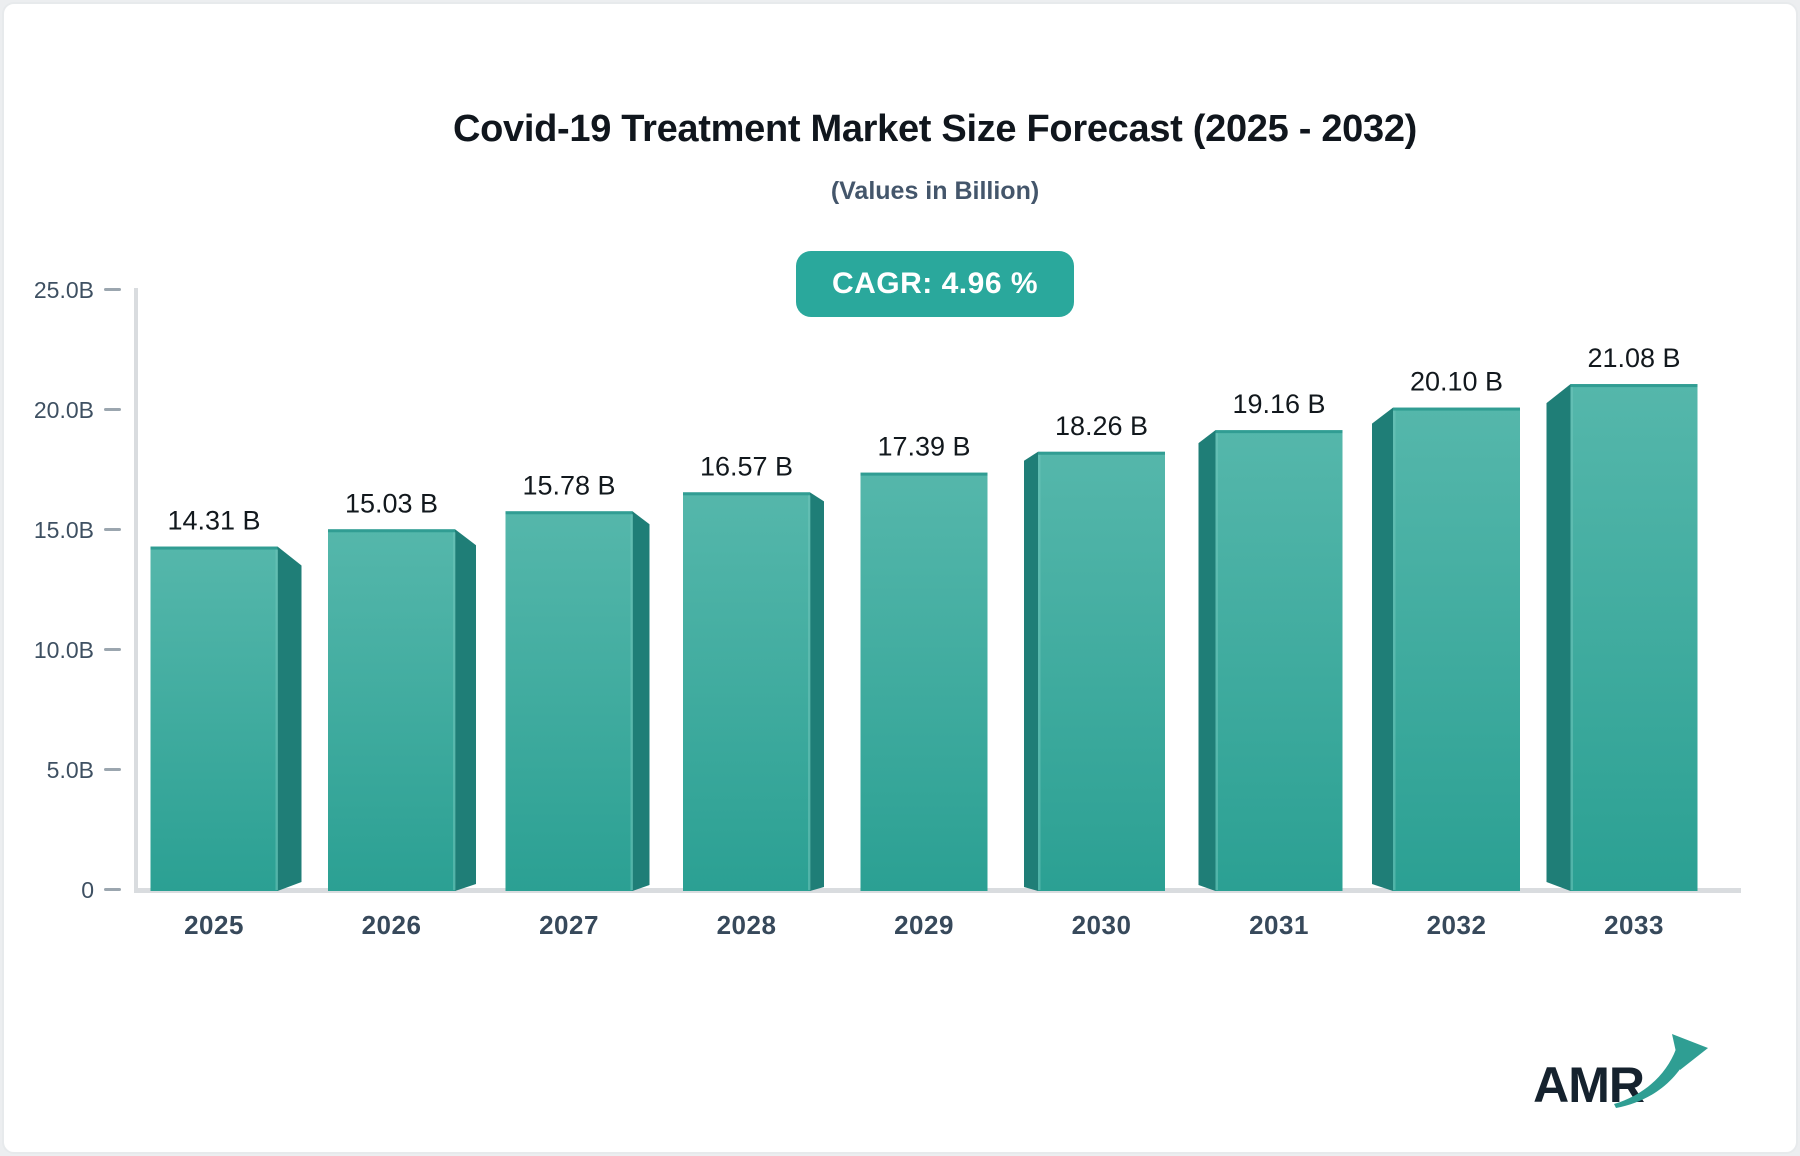 The height and width of the screenshot is (1156, 1800). I want to click on cagr-badge: CAGR: 4.96 %, so click(935, 284).